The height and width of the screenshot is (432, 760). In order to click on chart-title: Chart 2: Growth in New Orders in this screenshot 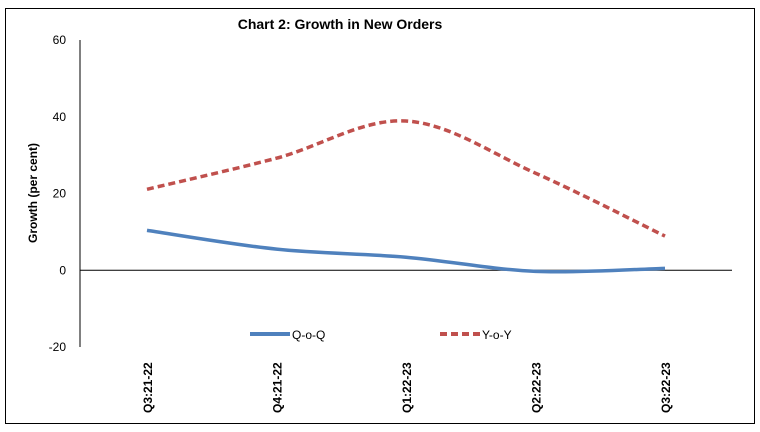, I will do `click(340, 24)`.